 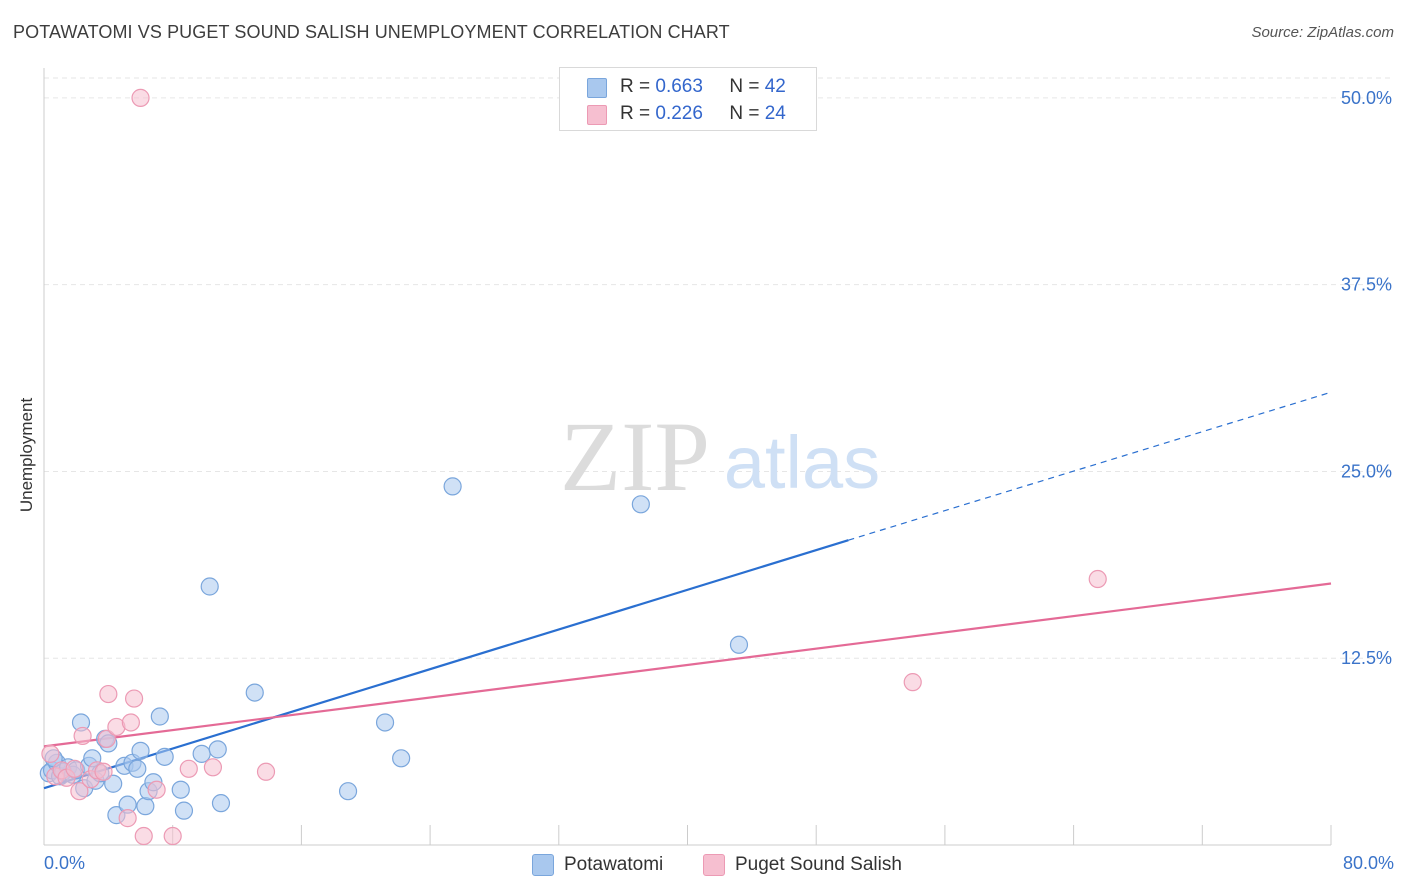 What do you see at coordinates (1366, 471) in the screenshot?
I see `y-tick-label: 25.0%` at bounding box center [1366, 471].